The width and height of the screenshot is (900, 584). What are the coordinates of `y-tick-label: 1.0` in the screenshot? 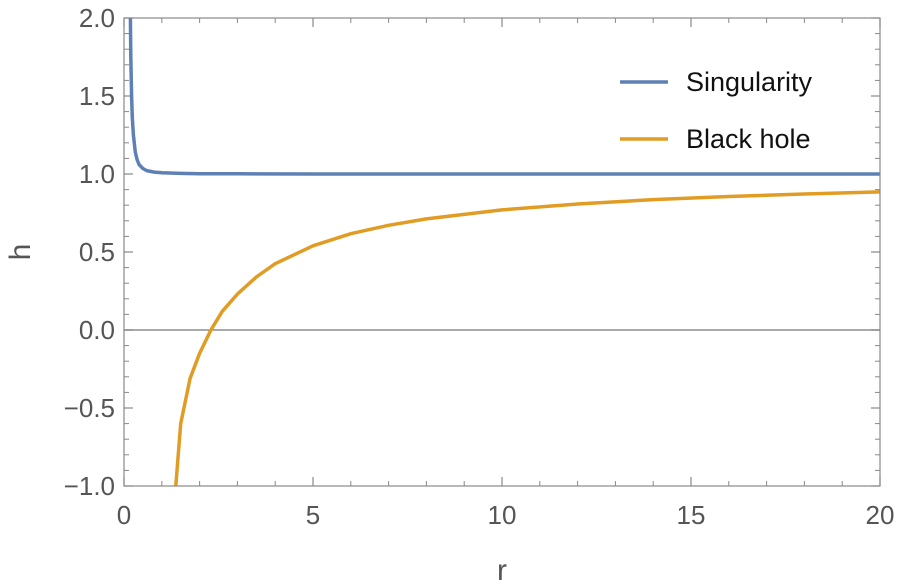 It's located at (97, 174).